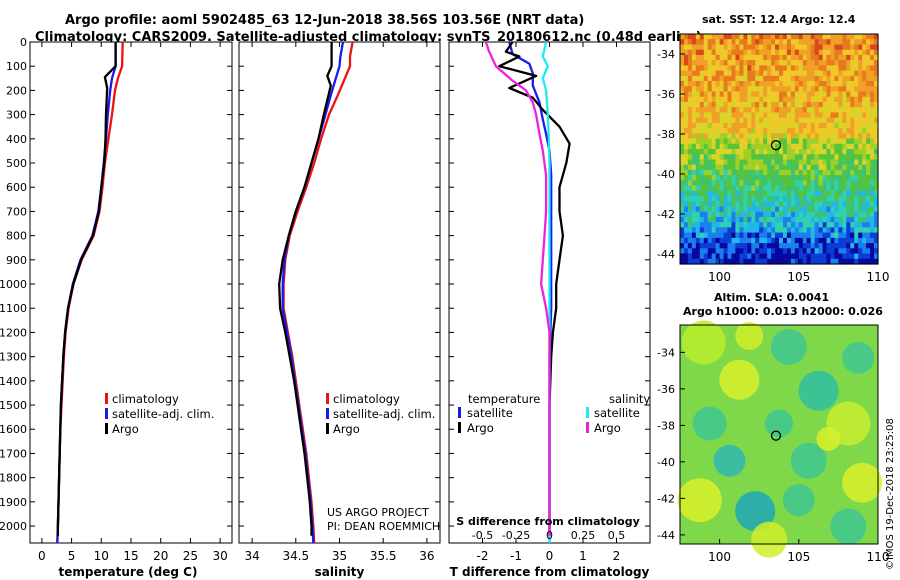 This screenshot has width=900, height=580. What do you see at coordinates (798, 277) in the screenshot?
I see `map-x-tick-label: 105` at bounding box center [798, 277].